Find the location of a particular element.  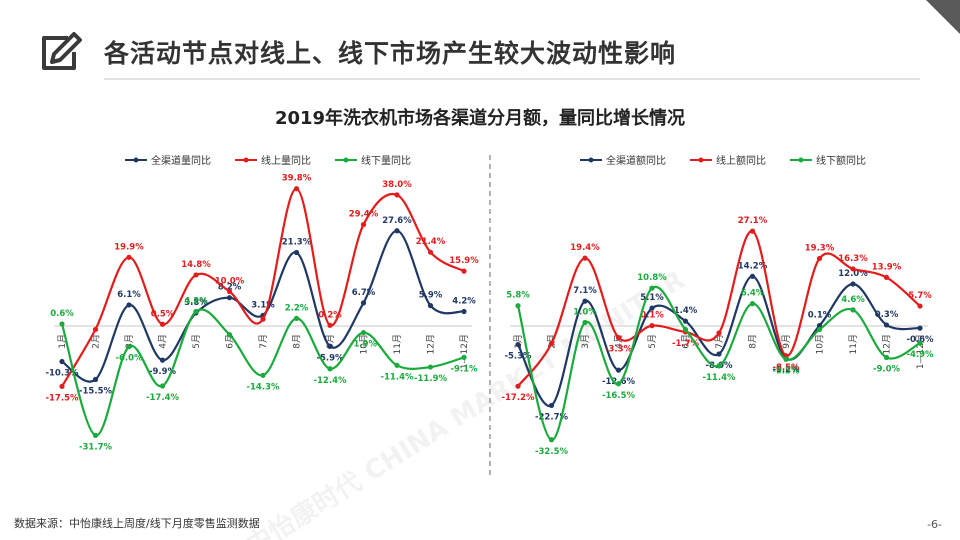

data-label: 5.7% is located at coordinates (920, 296).